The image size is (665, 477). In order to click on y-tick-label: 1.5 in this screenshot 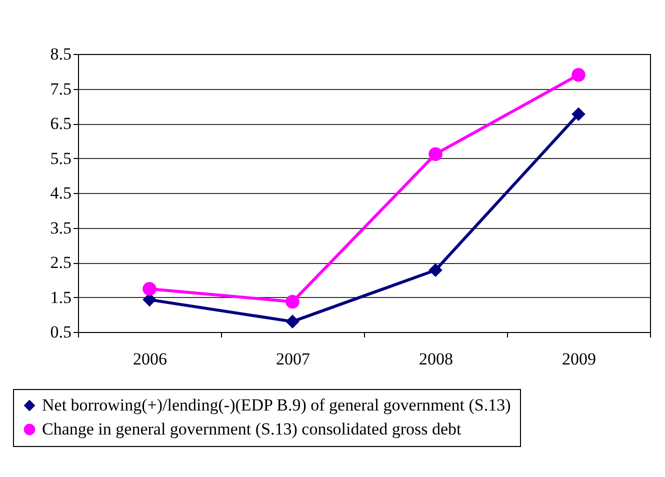, I will do `click(61, 297)`.